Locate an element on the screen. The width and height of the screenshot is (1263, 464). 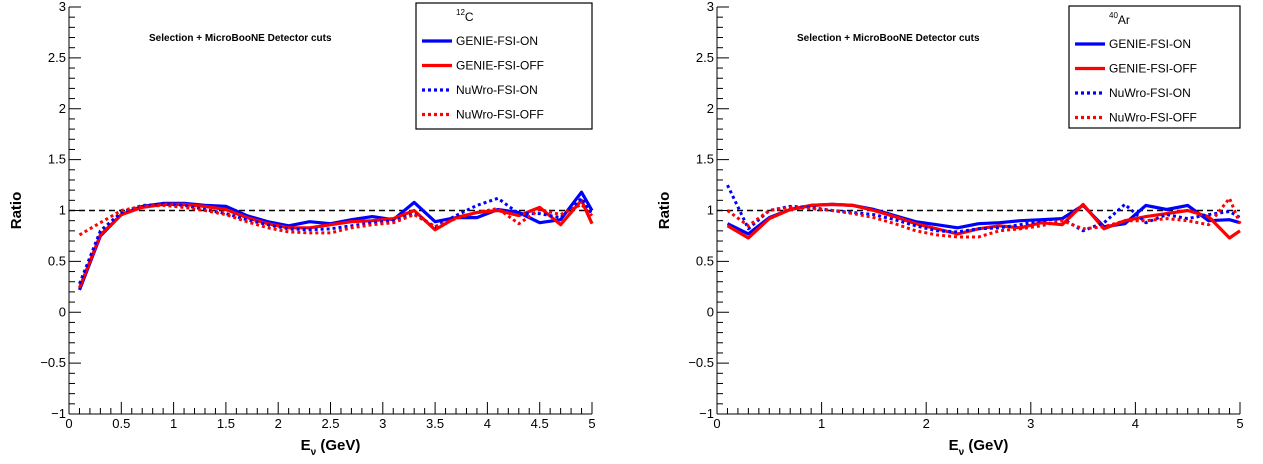
x-tick-label: 1.5 is located at coordinates (226, 423).